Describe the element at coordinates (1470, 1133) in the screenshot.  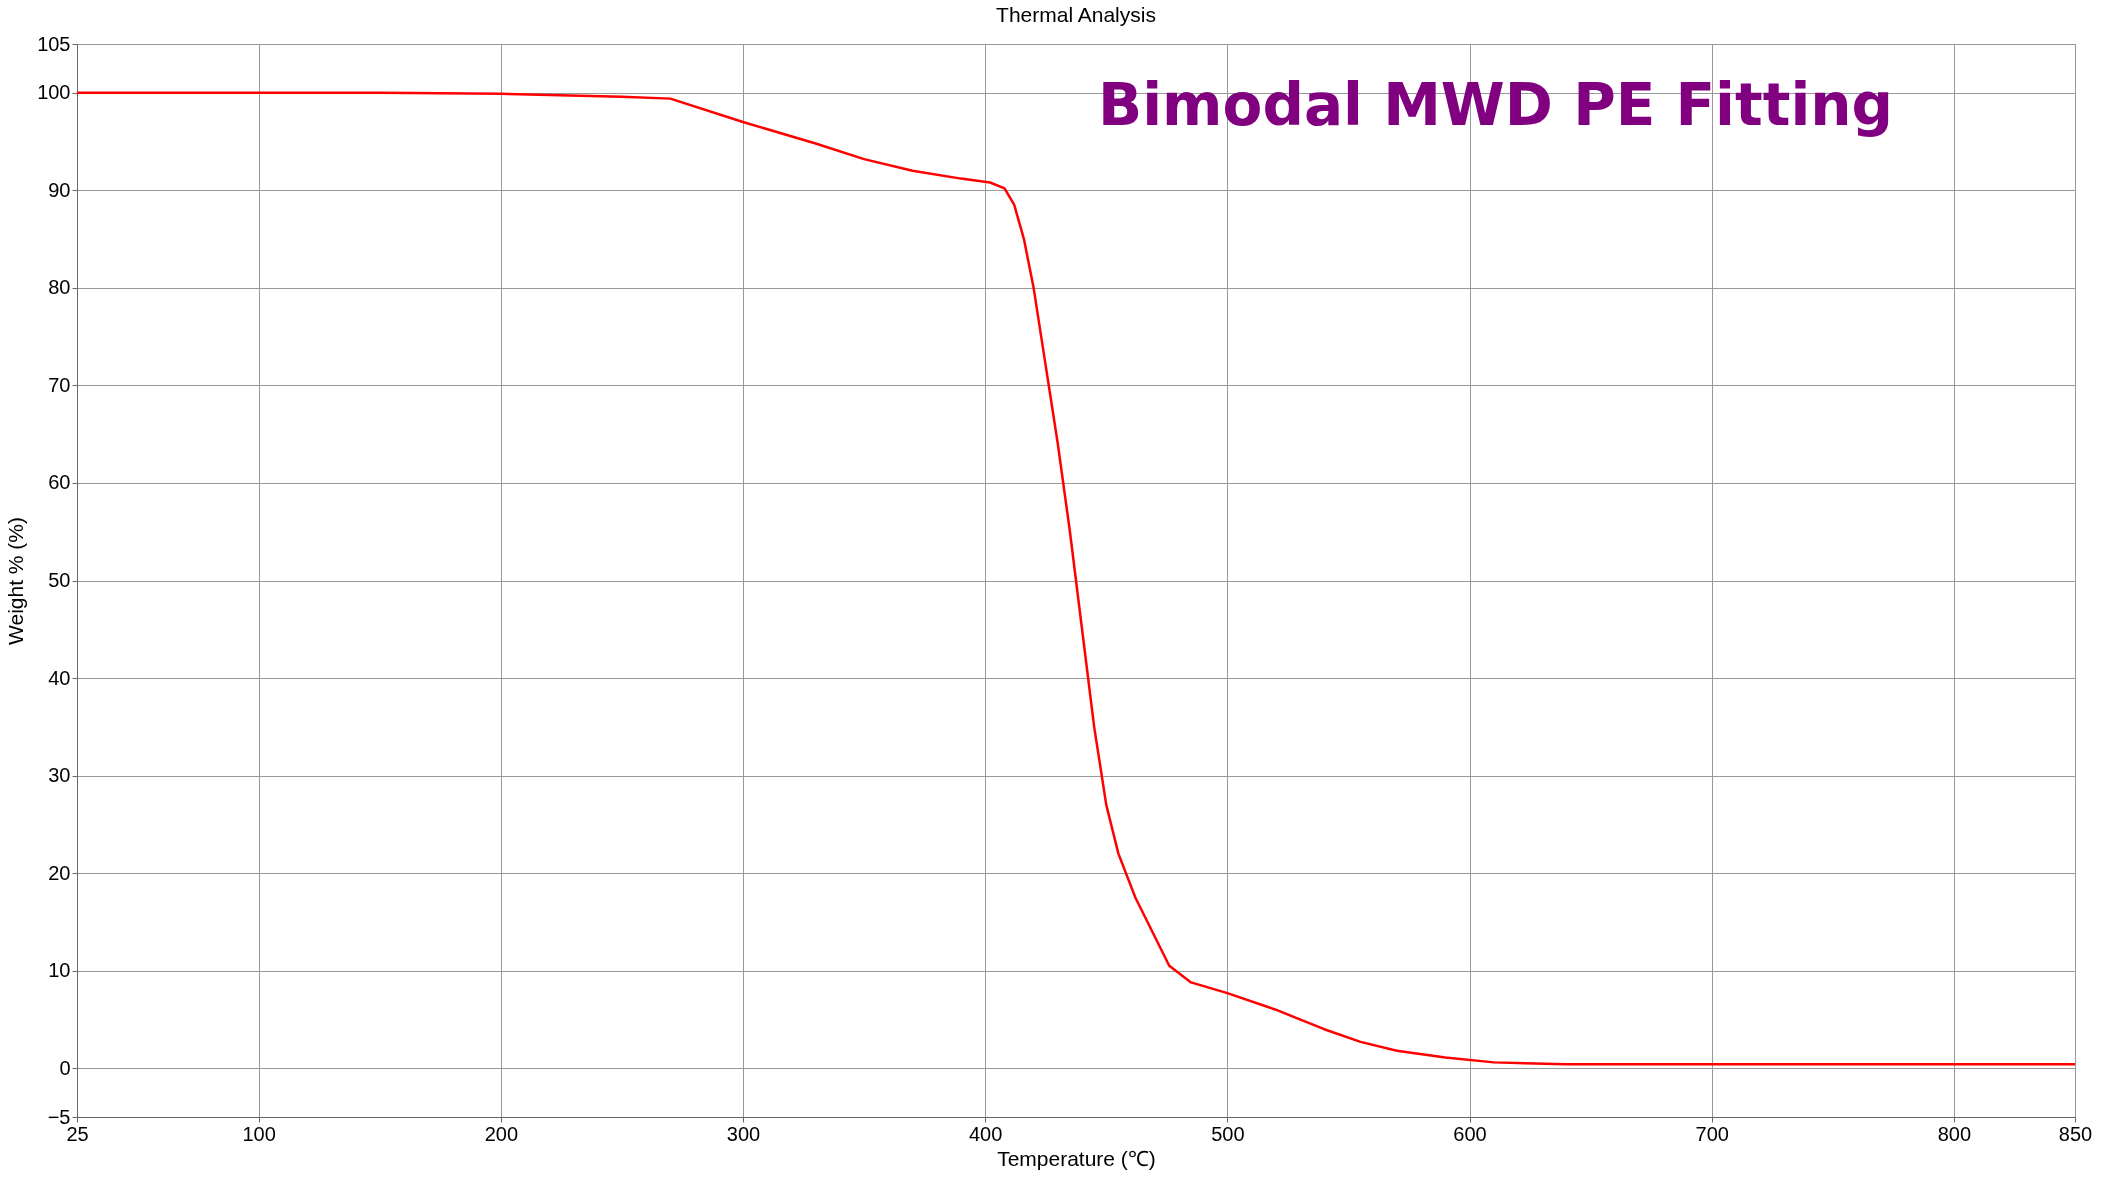
I see `x-tick-label: 600` at that location.